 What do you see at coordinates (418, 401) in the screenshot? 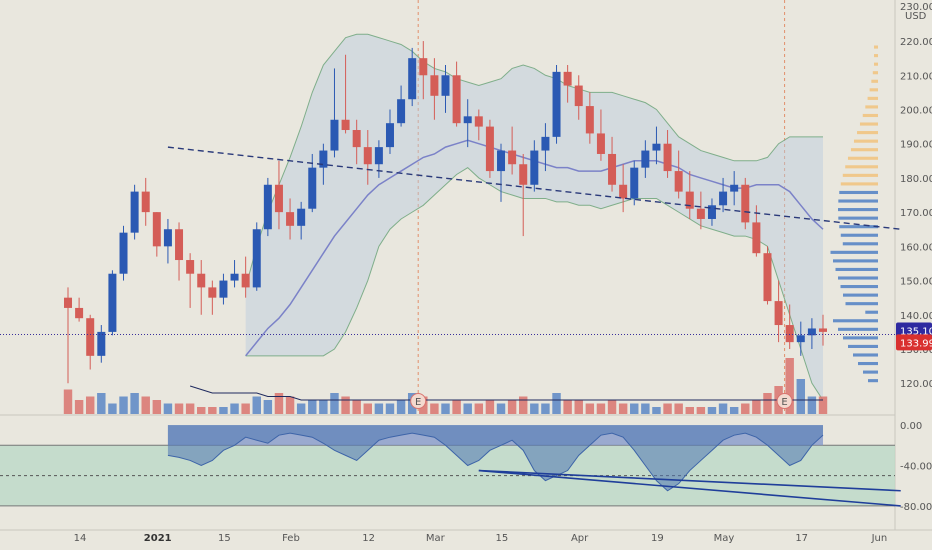
I see `earnings-marker` at bounding box center [418, 401].